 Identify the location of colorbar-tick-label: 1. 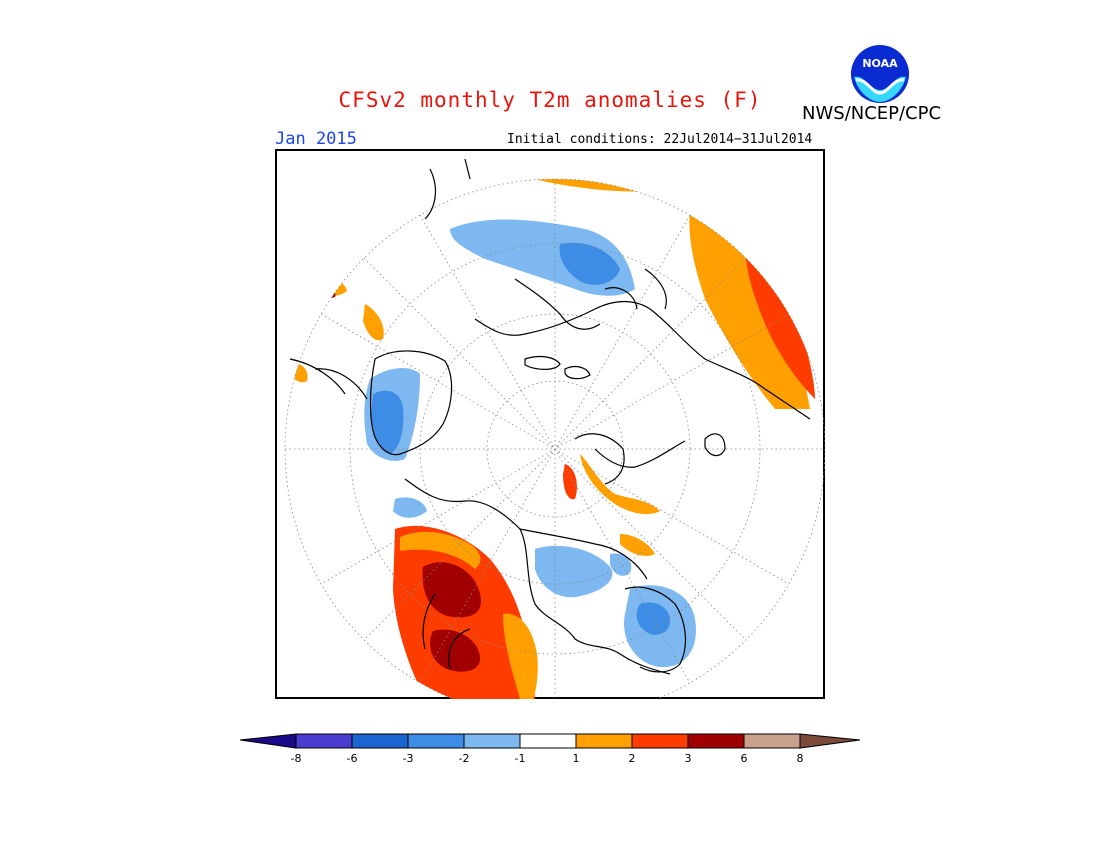
(576, 758).